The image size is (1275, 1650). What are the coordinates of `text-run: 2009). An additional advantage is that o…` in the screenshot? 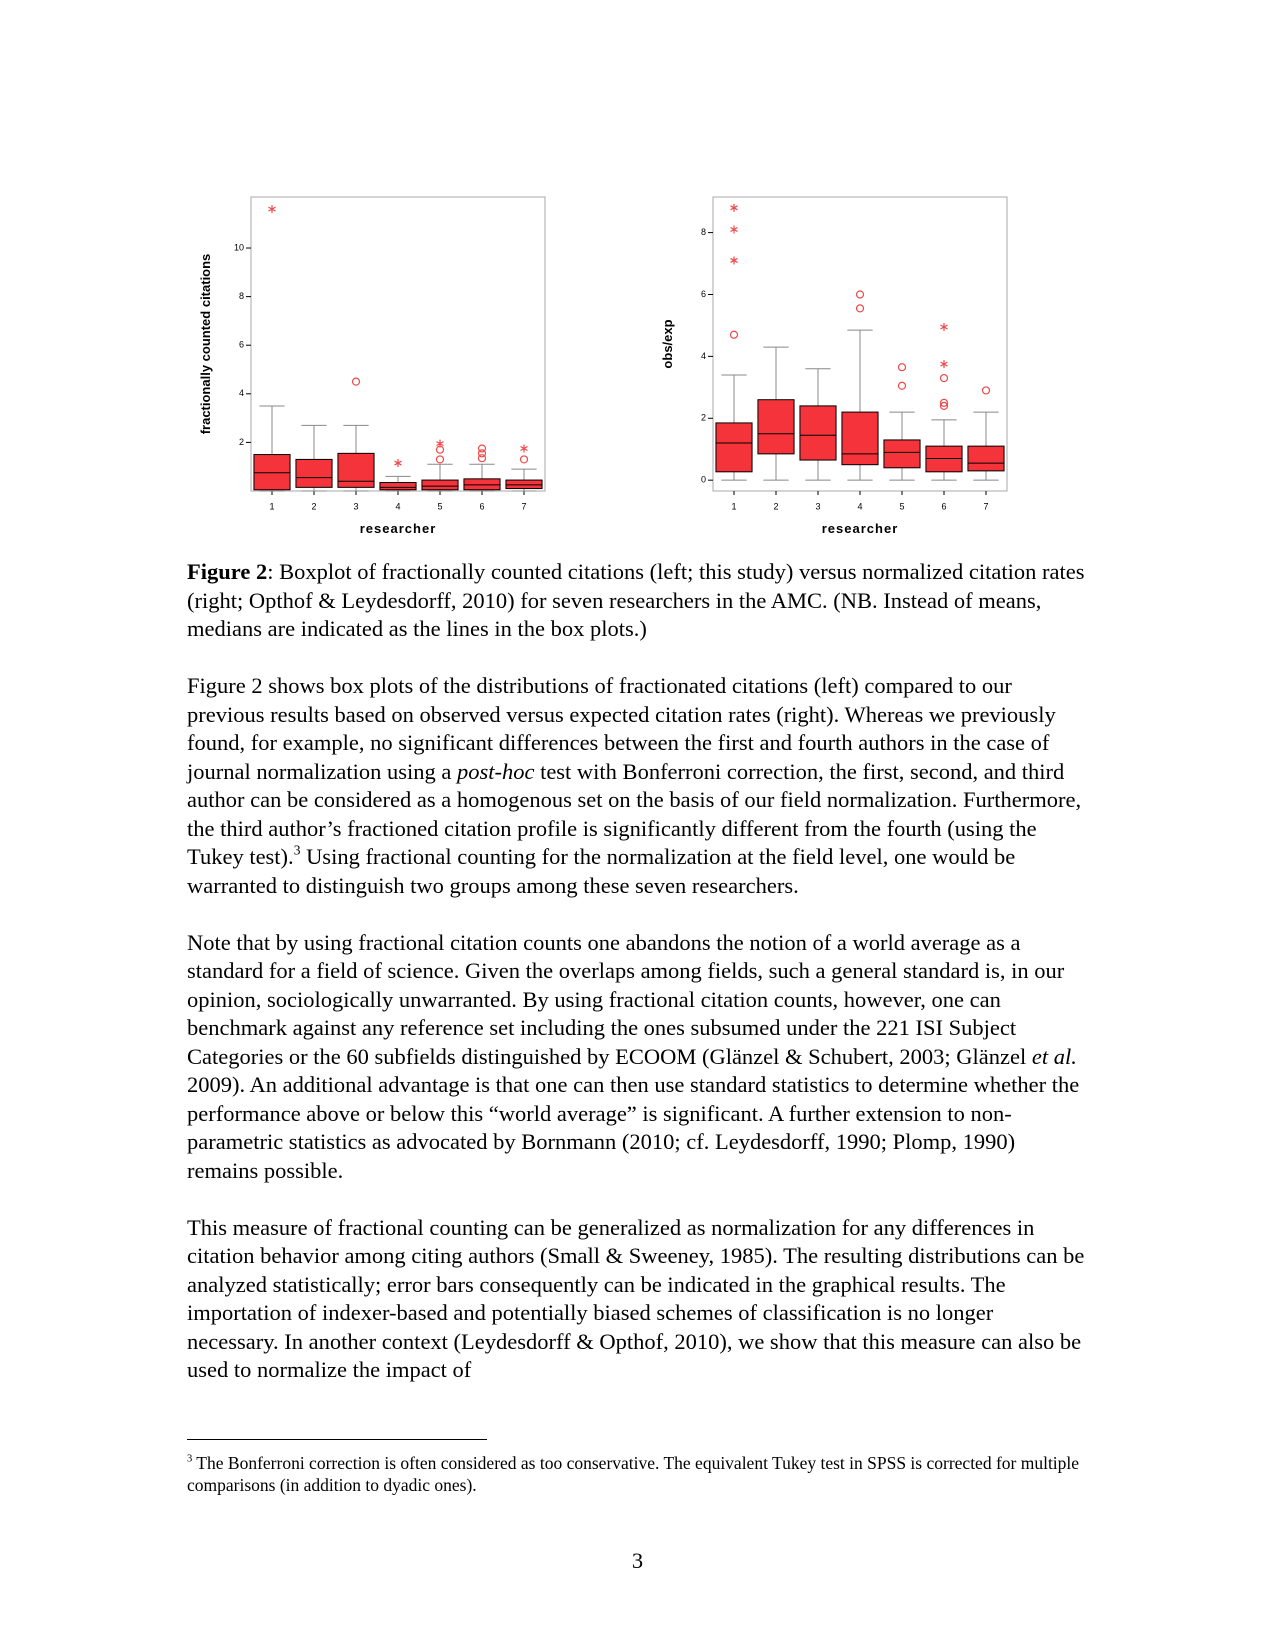 It's located at (633, 1127).